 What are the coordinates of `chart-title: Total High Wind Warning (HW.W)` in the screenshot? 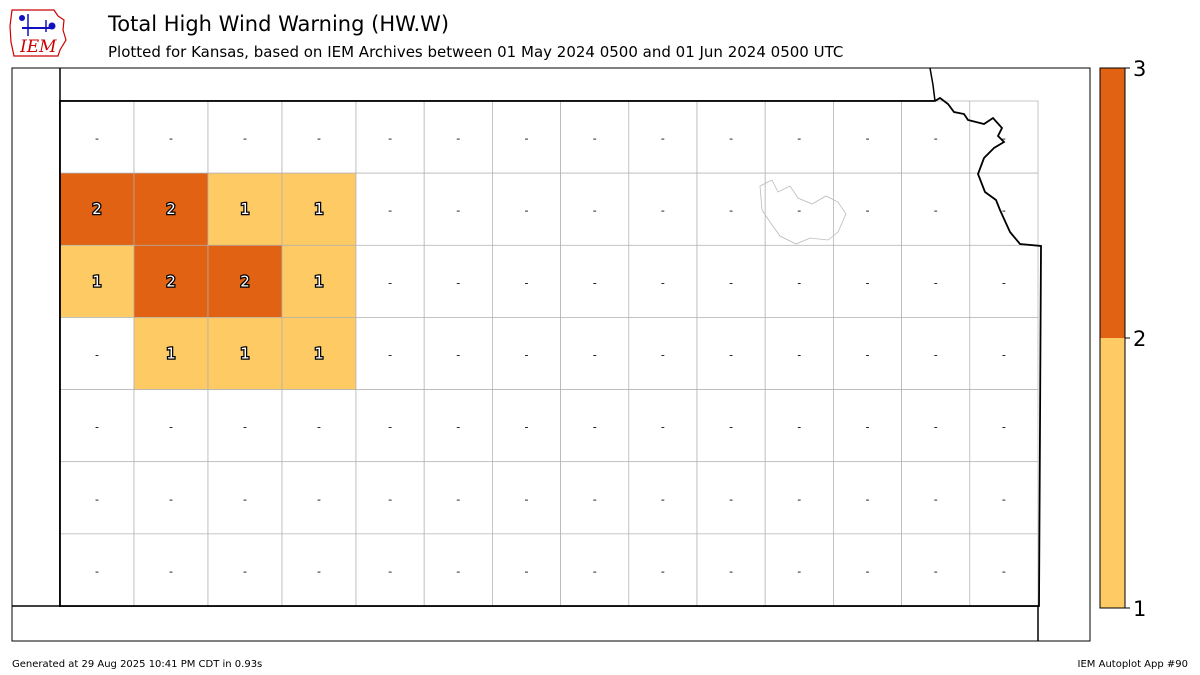 It's located at (279, 24).